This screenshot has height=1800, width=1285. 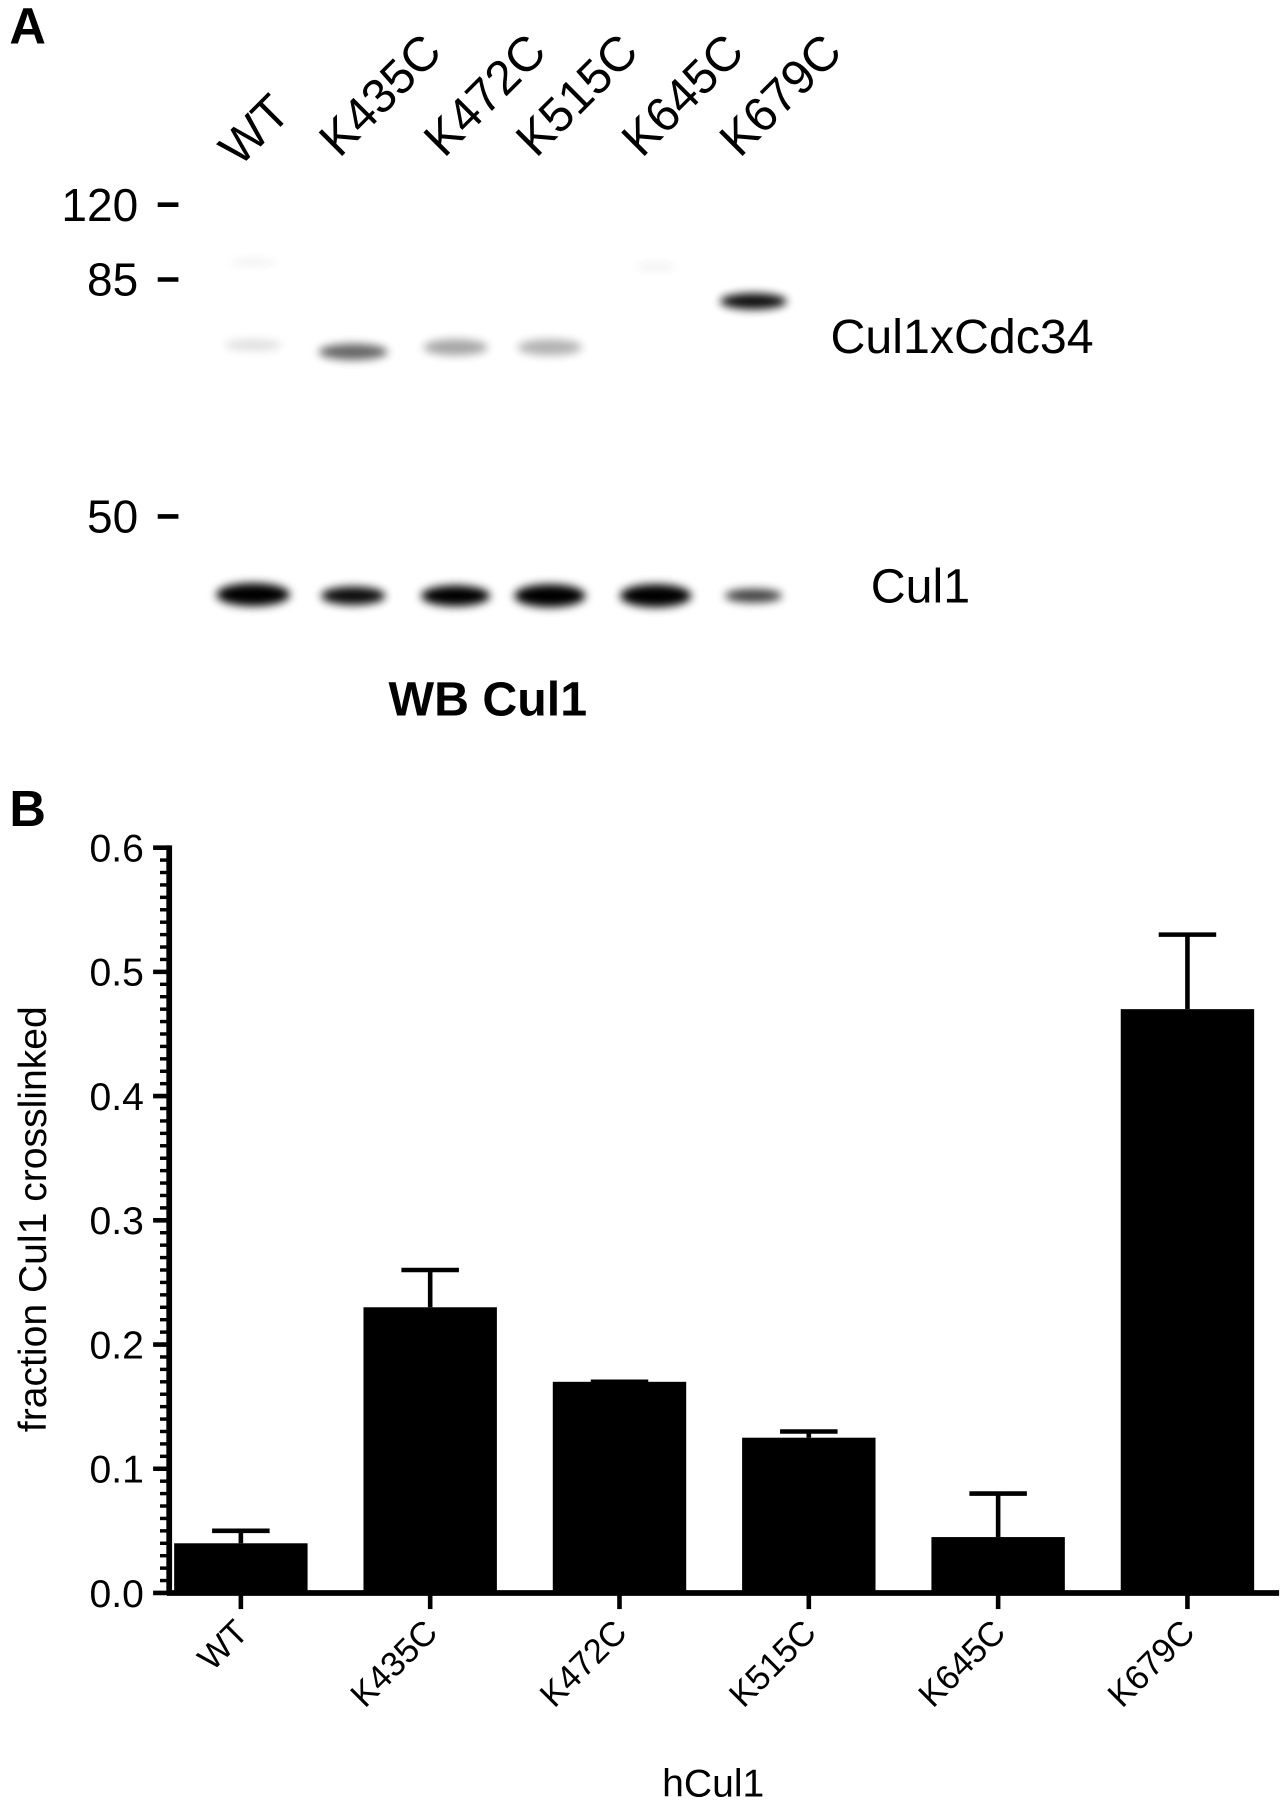 What do you see at coordinates (117, 1345) in the screenshot?
I see `y-tick-label: 0.2` at bounding box center [117, 1345].